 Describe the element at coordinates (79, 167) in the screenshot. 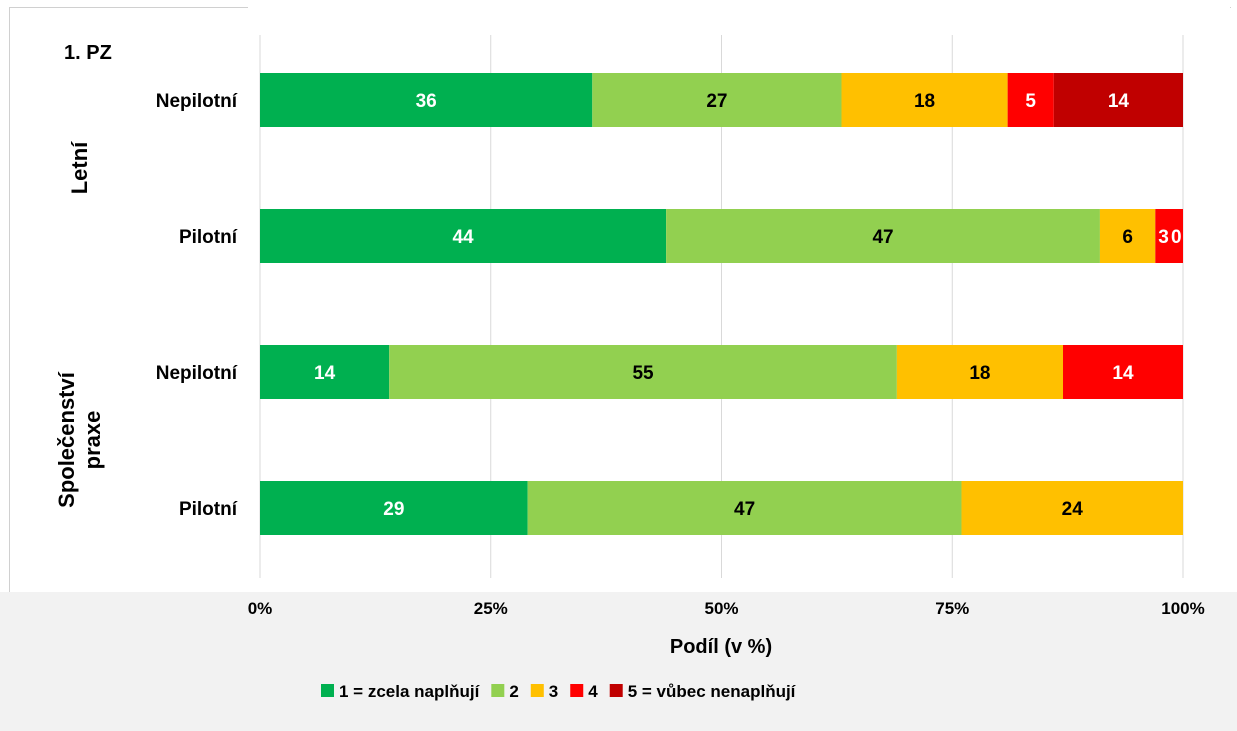

I see `group-label: Letní` at that location.